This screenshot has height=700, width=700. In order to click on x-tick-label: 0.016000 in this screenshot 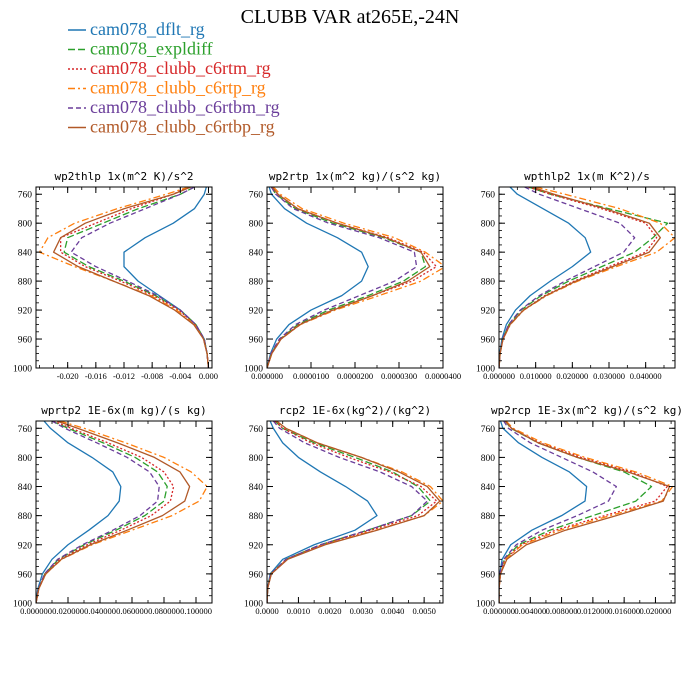, I will do `click(624, 611)`.